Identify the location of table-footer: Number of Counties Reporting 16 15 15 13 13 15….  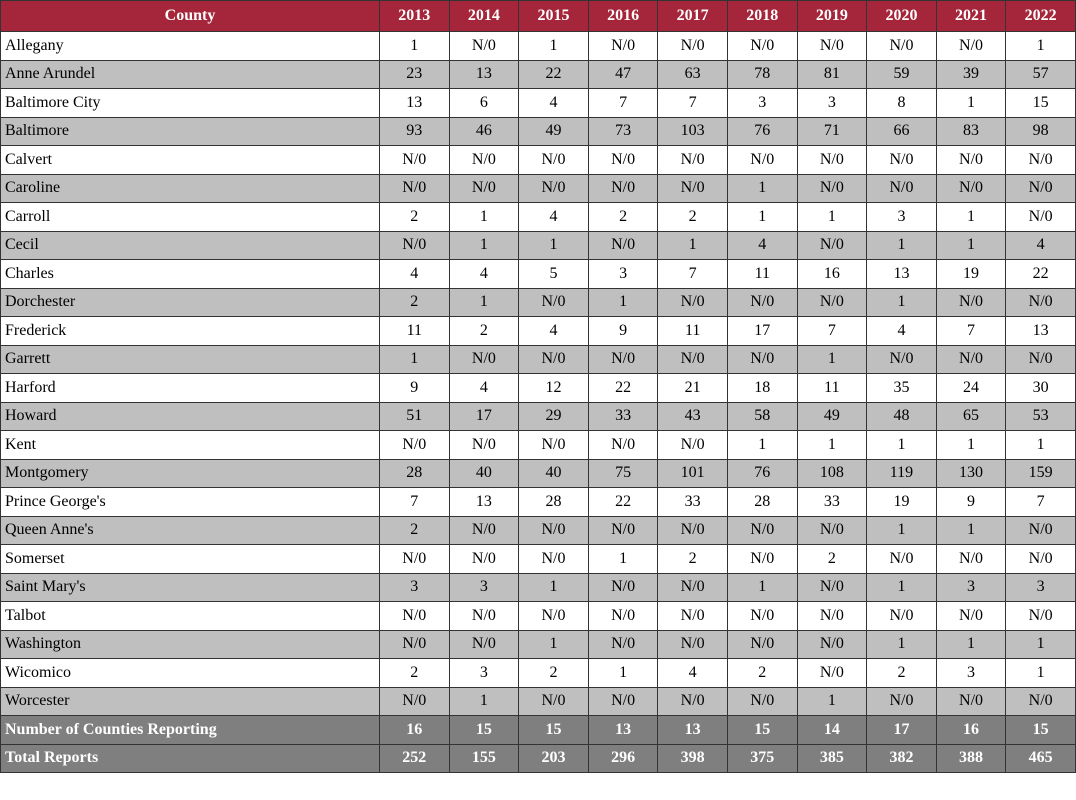
(538, 744).